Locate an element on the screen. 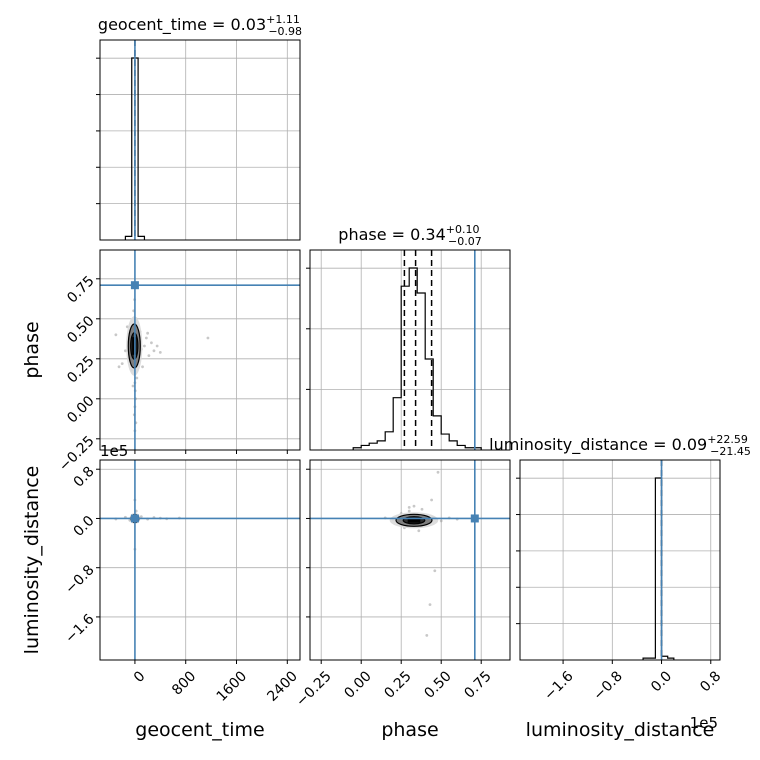 The image size is (760, 760). phase-hist-title: phase = 0.34+0.10 −0.07 is located at coordinates (409, 235).